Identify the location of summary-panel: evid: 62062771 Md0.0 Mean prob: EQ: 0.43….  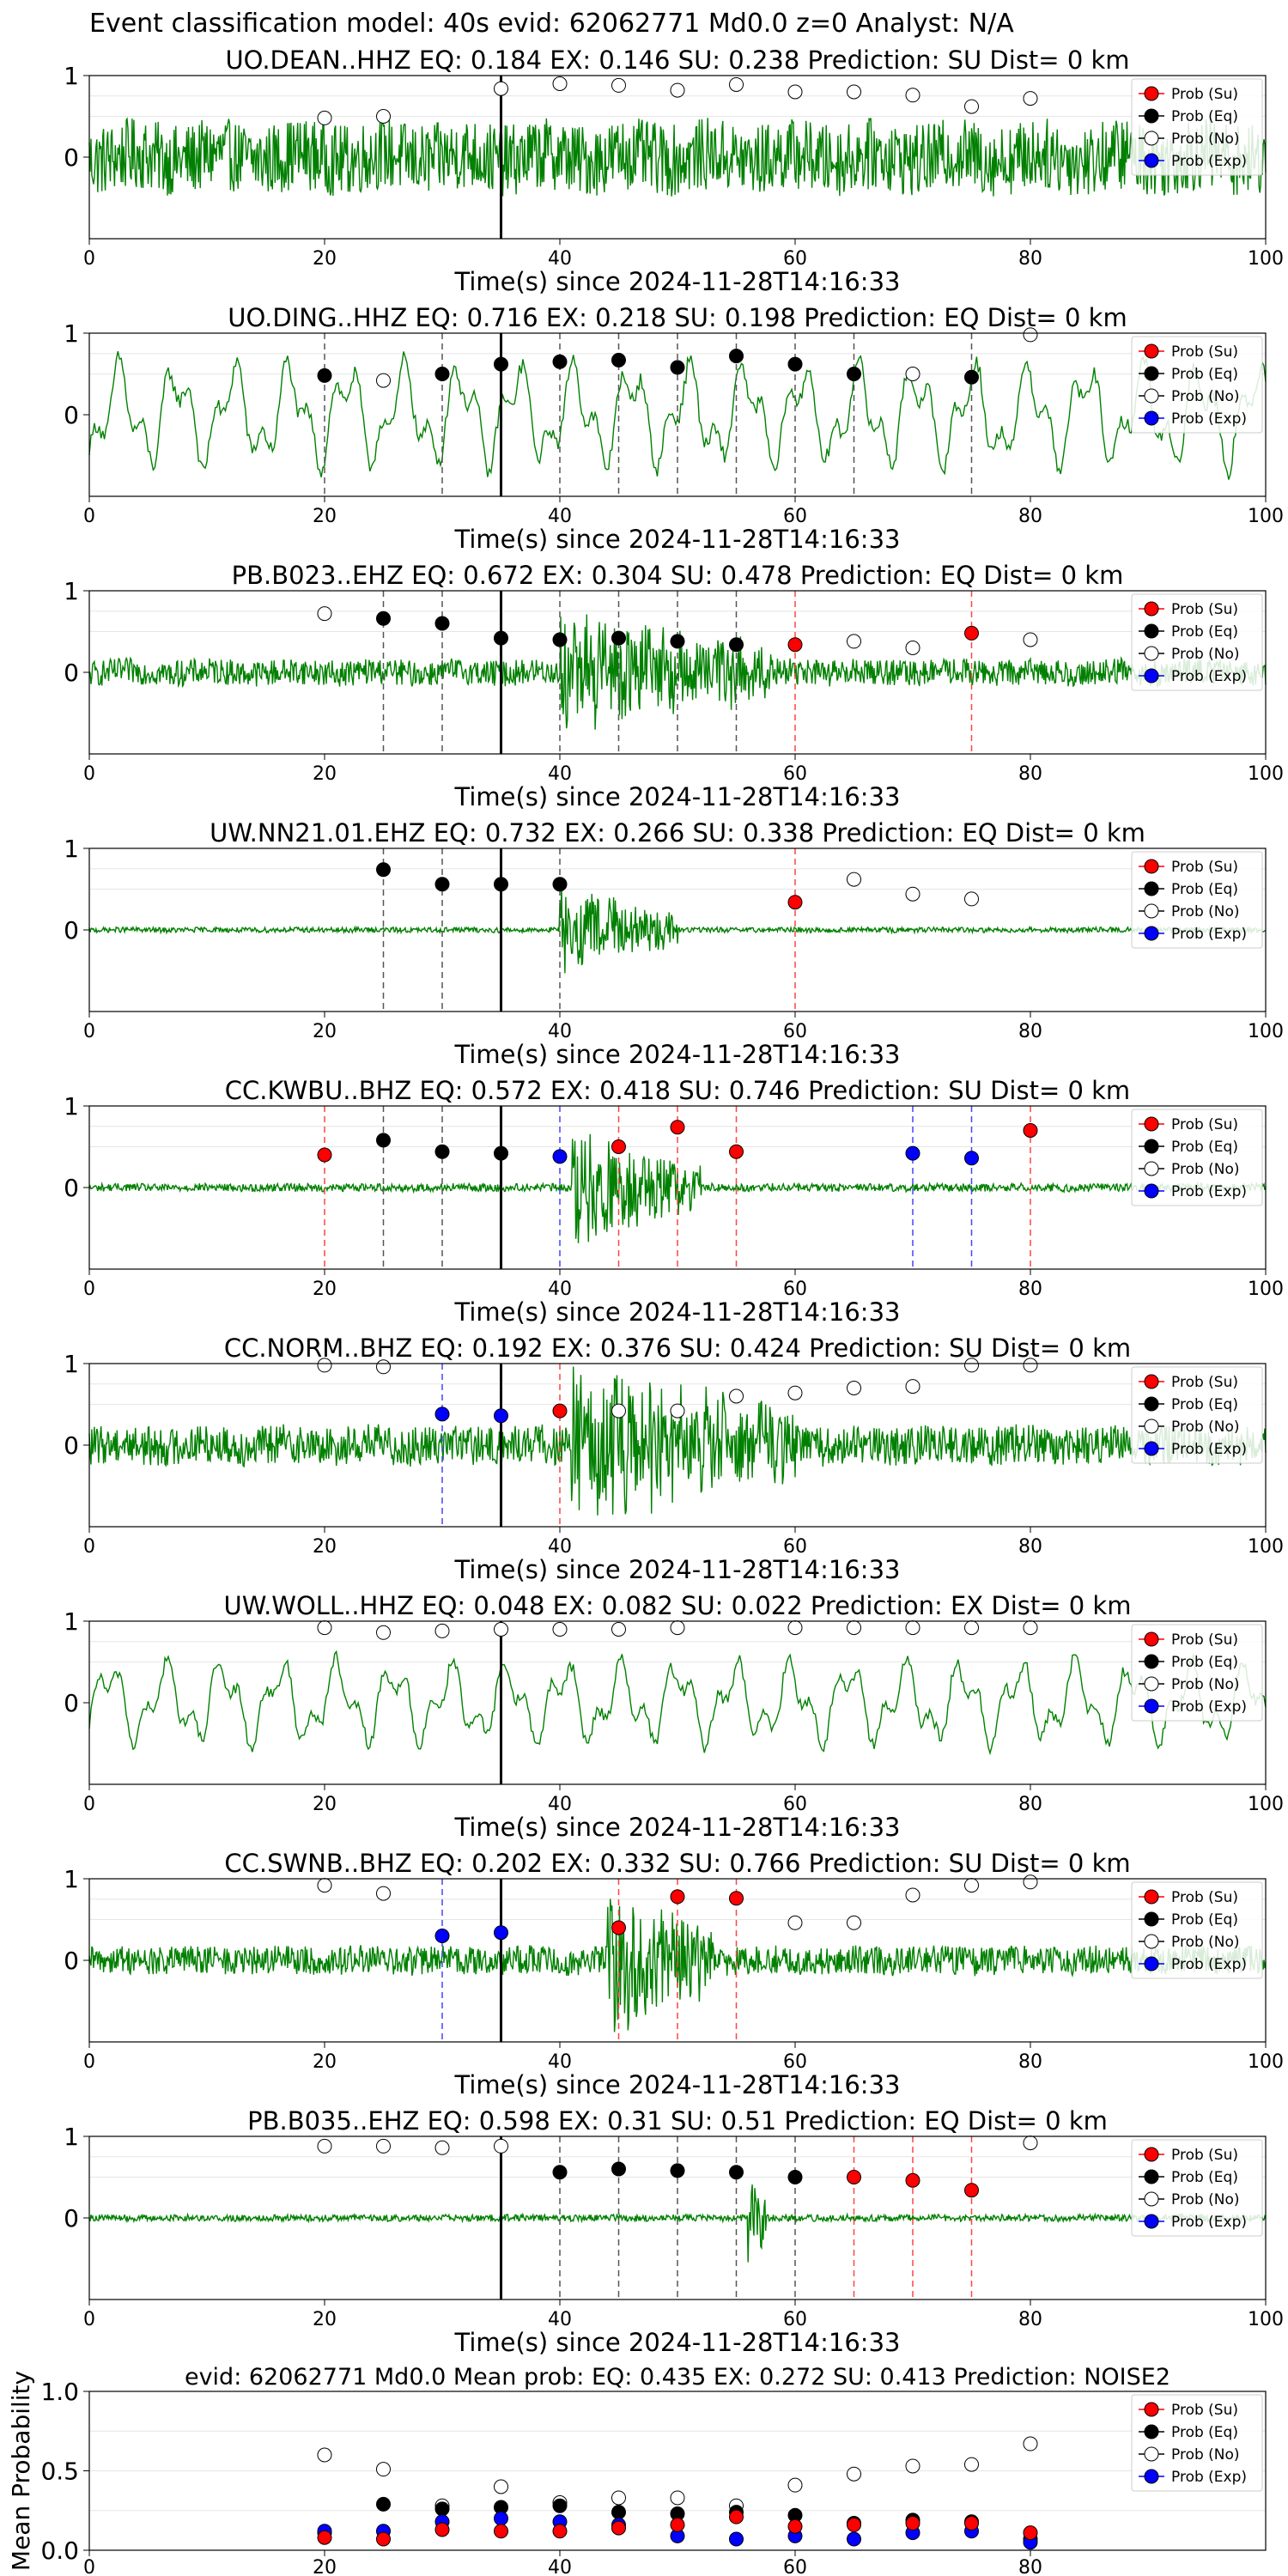
(637, 2470).